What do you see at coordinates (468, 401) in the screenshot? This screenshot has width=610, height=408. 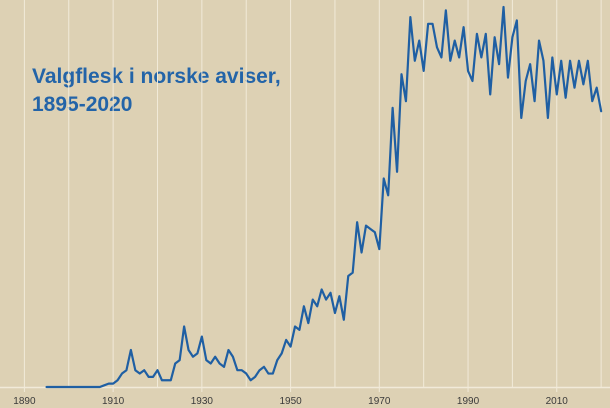 I see `x-tick-label-1990: 1990` at bounding box center [468, 401].